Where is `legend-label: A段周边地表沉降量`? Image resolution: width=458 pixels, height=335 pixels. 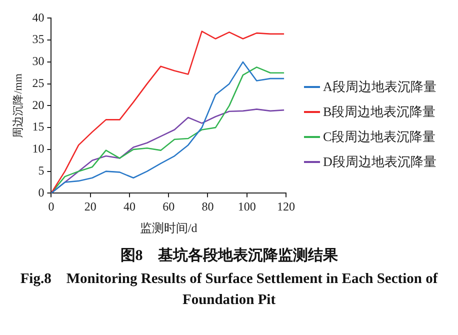
legend-label: A段周边地表沉降量 is located at coordinates (379, 87).